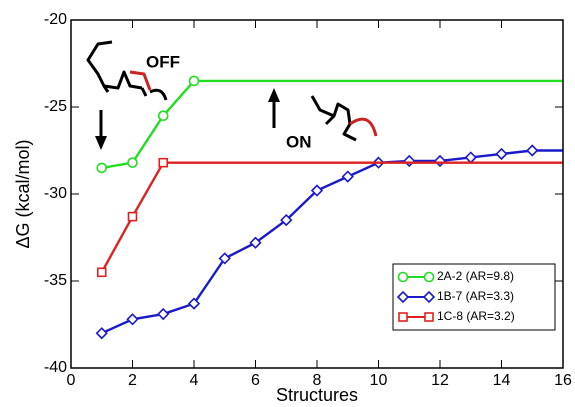 The image size is (575, 407). I want to click on x-tick-label: 2, so click(132, 380).